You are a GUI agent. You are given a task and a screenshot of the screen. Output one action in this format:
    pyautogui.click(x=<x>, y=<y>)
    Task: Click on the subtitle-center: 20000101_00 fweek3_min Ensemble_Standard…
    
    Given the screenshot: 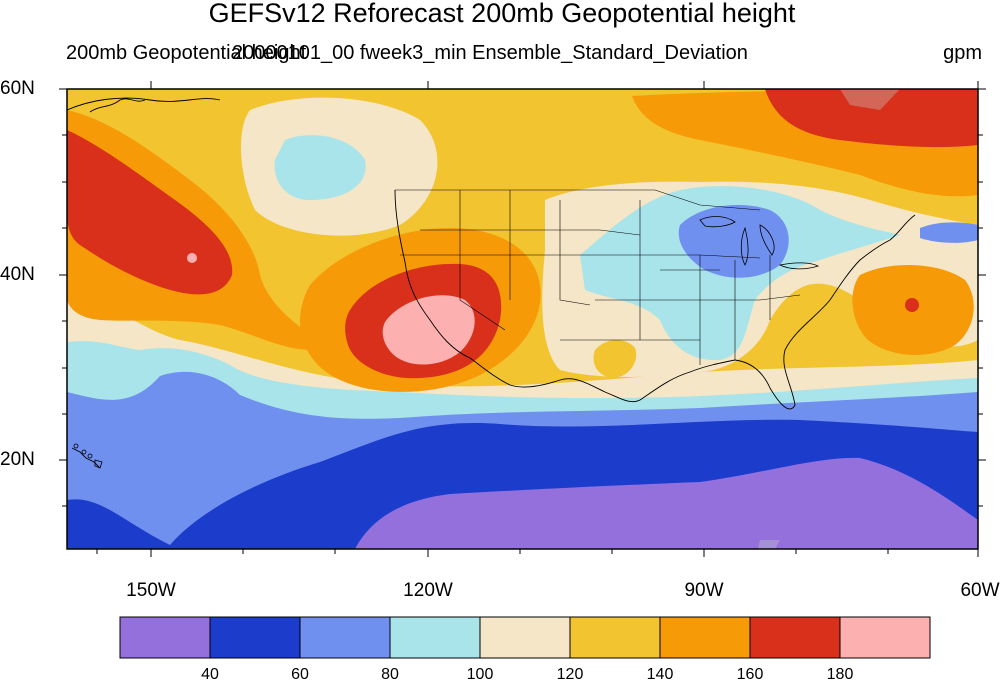 What is the action you would take?
    pyautogui.click(x=490, y=53)
    